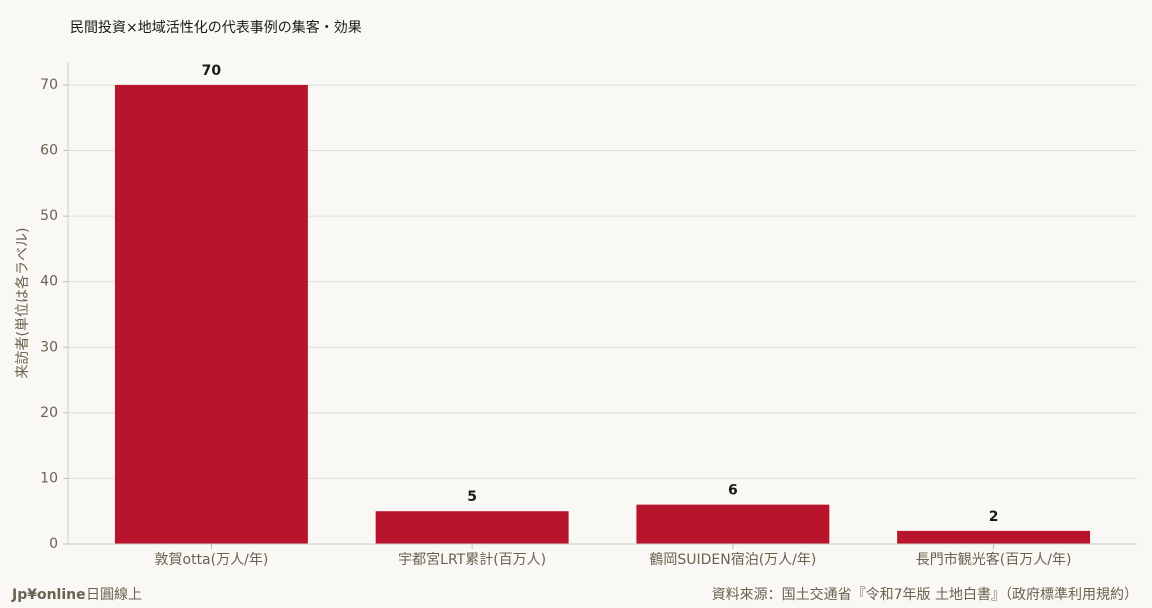 This screenshot has height=608, width=1152. What do you see at coordinates (53, 544) in the screenshot?
I see `y-tick-label: 0` at bounding box center [53, 544].